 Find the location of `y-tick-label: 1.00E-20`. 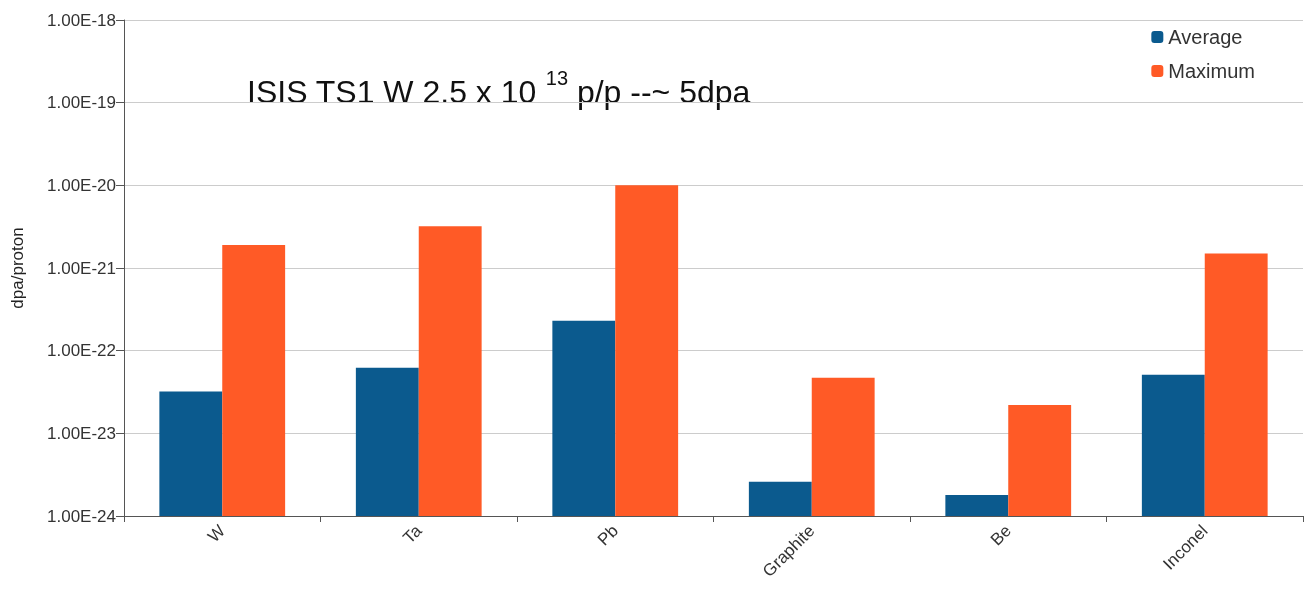

y-tick-label: 1.00E-20 is located at coordinates (81, 185).